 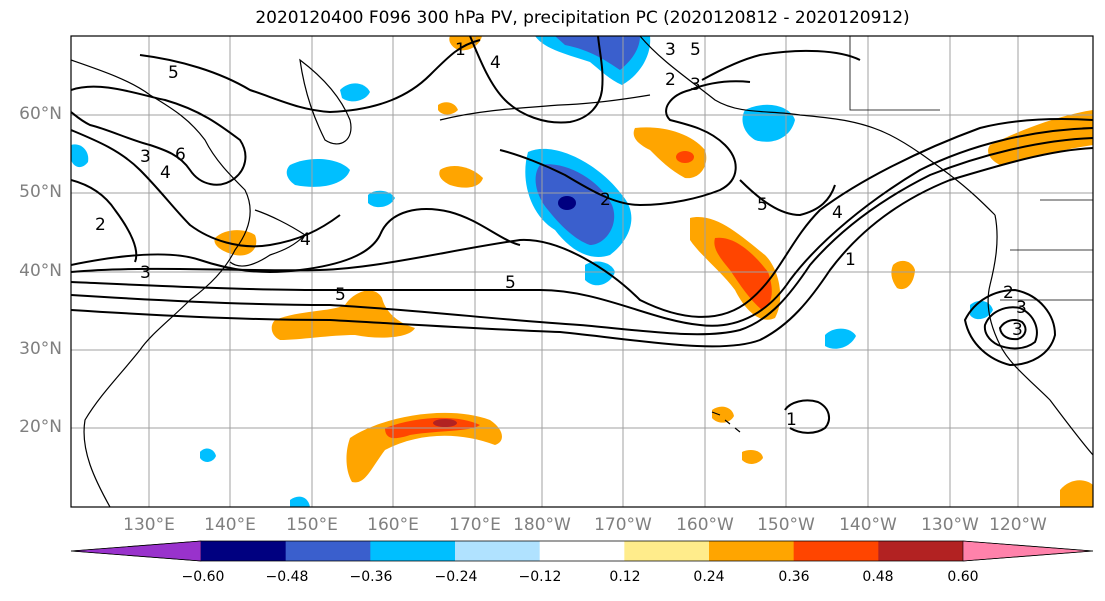 What do you see at coordinates (545, 107) in the screenshot?
I see `coastline-aleutians` at bounding box center [545, 107].